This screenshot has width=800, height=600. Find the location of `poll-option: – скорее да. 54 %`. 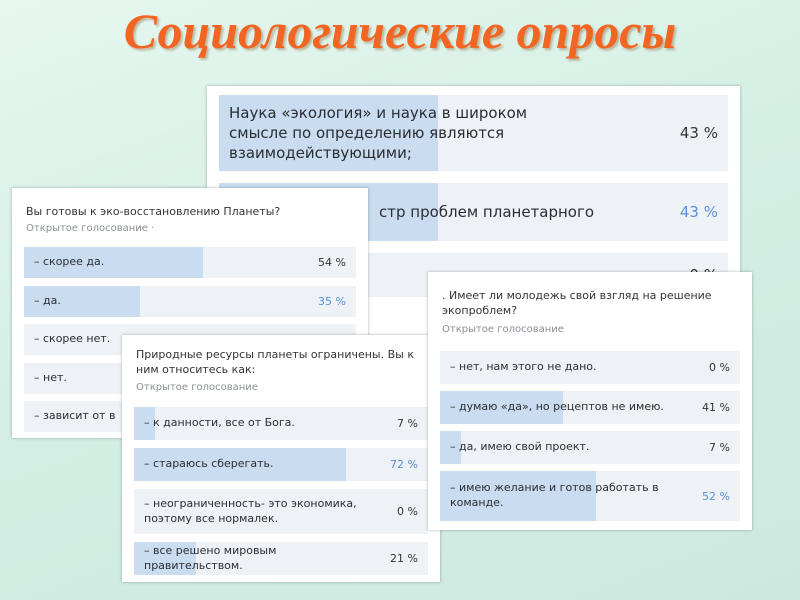

poll-option: – скорее да. 54 % is located at coordinates (190, 262).